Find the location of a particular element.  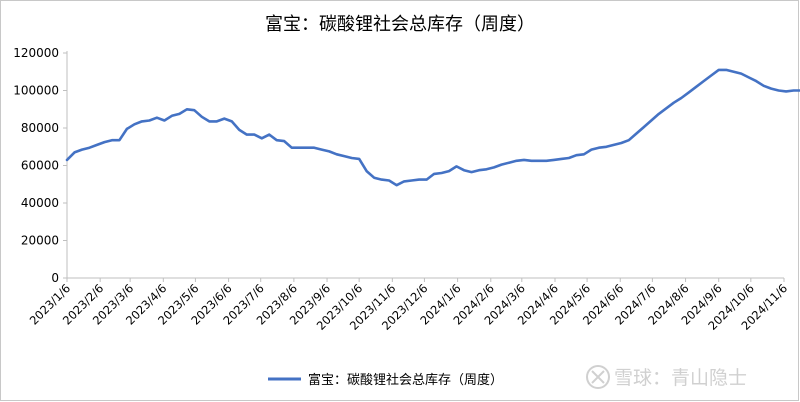

y-tick-label: 0 is located at coordinates (55, 278).